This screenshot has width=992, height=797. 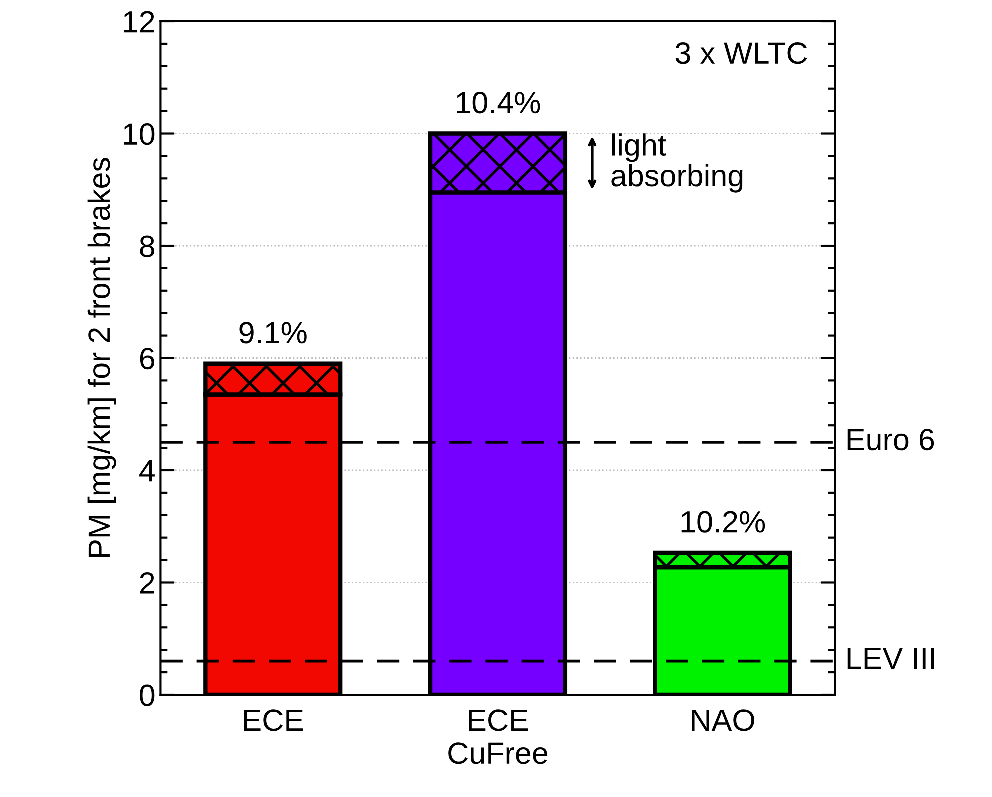 I want to click on annotation: 10.4%, so click(x=498, y=103).